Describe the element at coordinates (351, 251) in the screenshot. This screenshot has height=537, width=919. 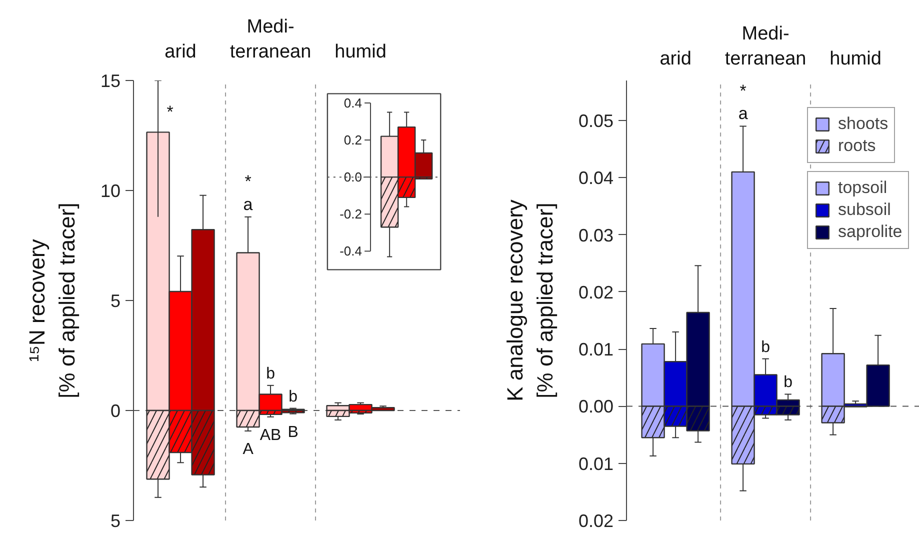
I see `y-tick-label: -0.4` at that location.